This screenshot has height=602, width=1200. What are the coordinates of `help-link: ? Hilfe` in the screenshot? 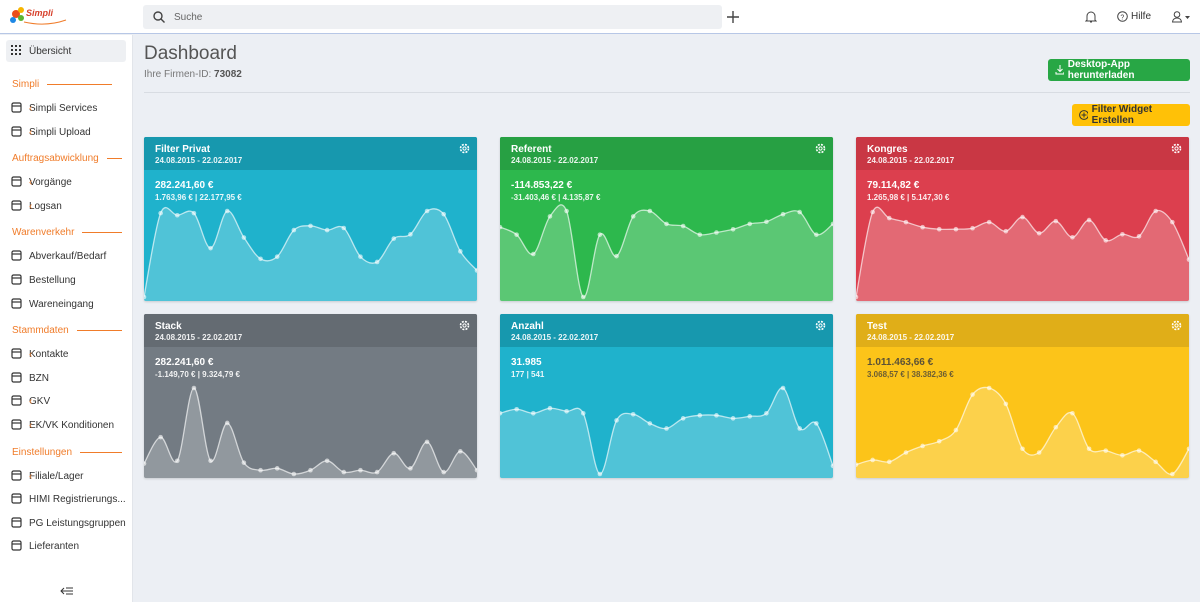 It's located at (1134, 16).